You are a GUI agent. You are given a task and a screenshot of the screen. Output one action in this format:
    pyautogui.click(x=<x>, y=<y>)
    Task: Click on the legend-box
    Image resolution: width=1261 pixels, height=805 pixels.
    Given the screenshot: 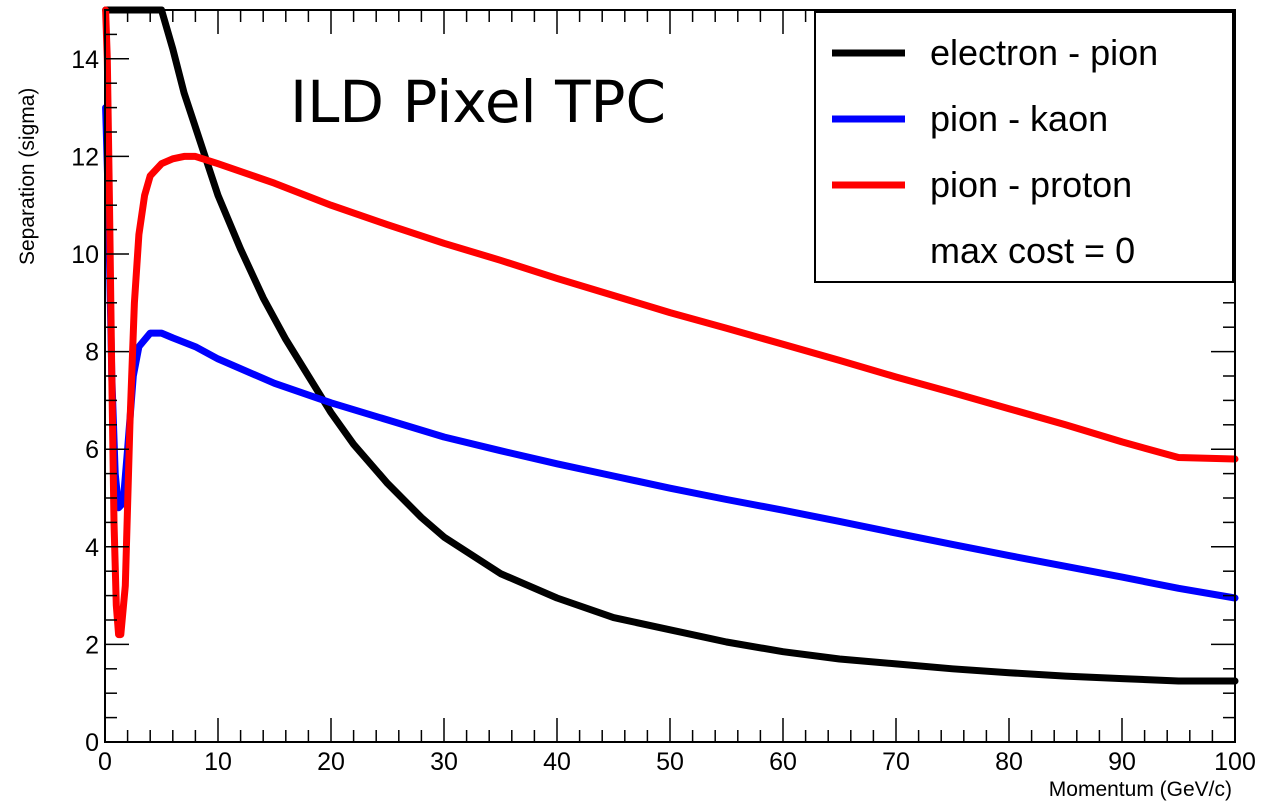 What is the action you would take?
    pyautogui.click(x=1024, y=147)
    